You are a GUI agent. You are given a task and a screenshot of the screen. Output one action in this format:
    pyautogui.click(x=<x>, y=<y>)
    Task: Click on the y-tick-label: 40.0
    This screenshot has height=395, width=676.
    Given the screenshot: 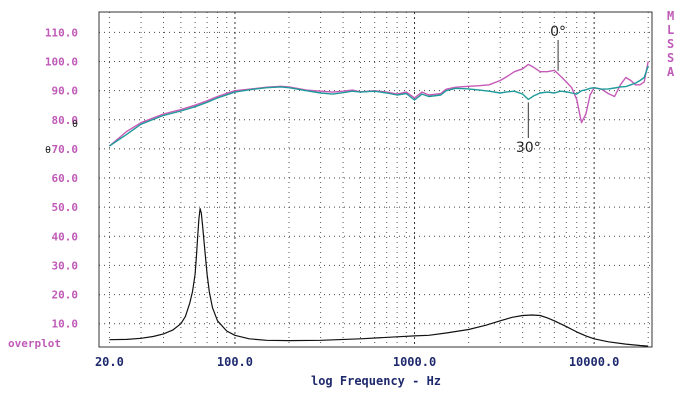 What is the action you would take?
    pyautogui.click(x=65, y=236)
    